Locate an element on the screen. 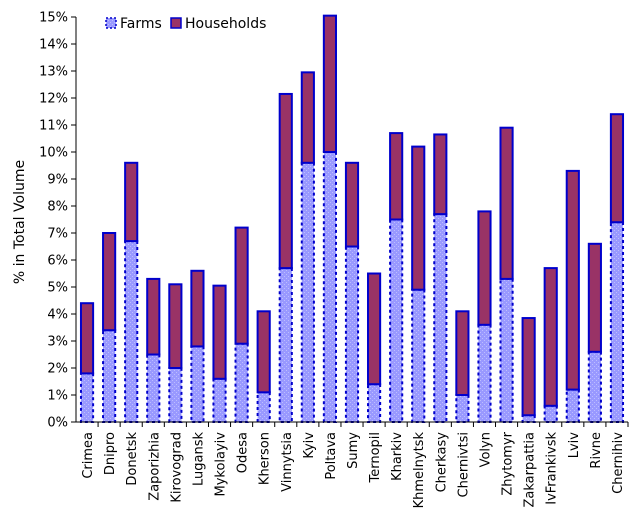  bar-farms-zakarpattia is located at coordinates (528, 418).